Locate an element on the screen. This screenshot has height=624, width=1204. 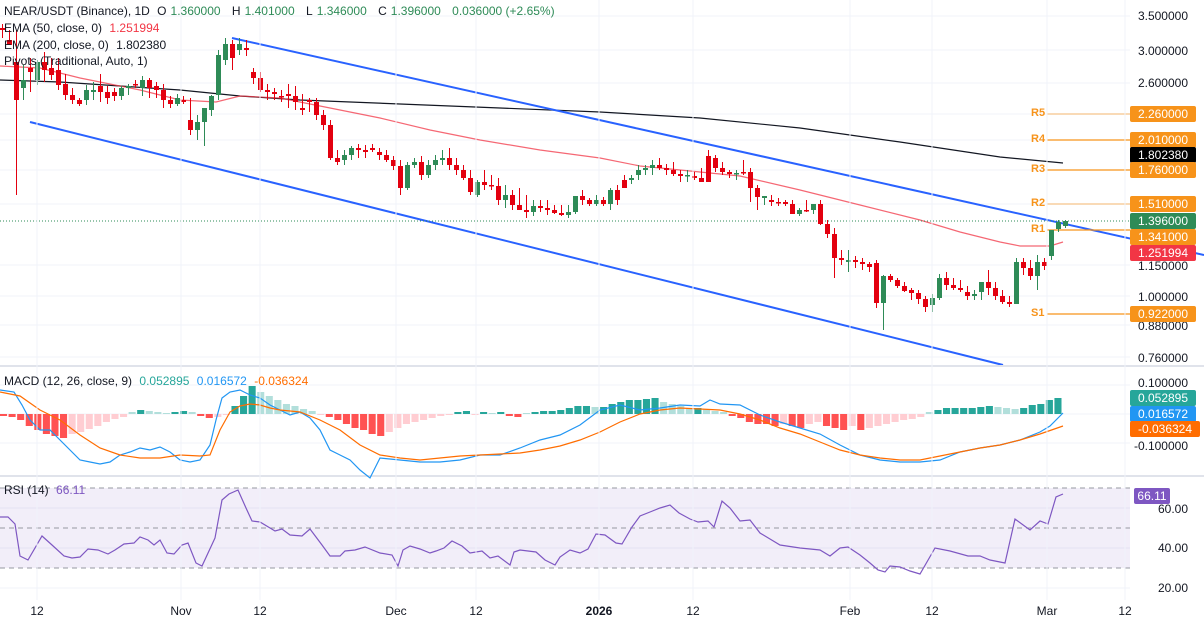
pivot-r5-label: R5 is located at coordinates (1038, 113).